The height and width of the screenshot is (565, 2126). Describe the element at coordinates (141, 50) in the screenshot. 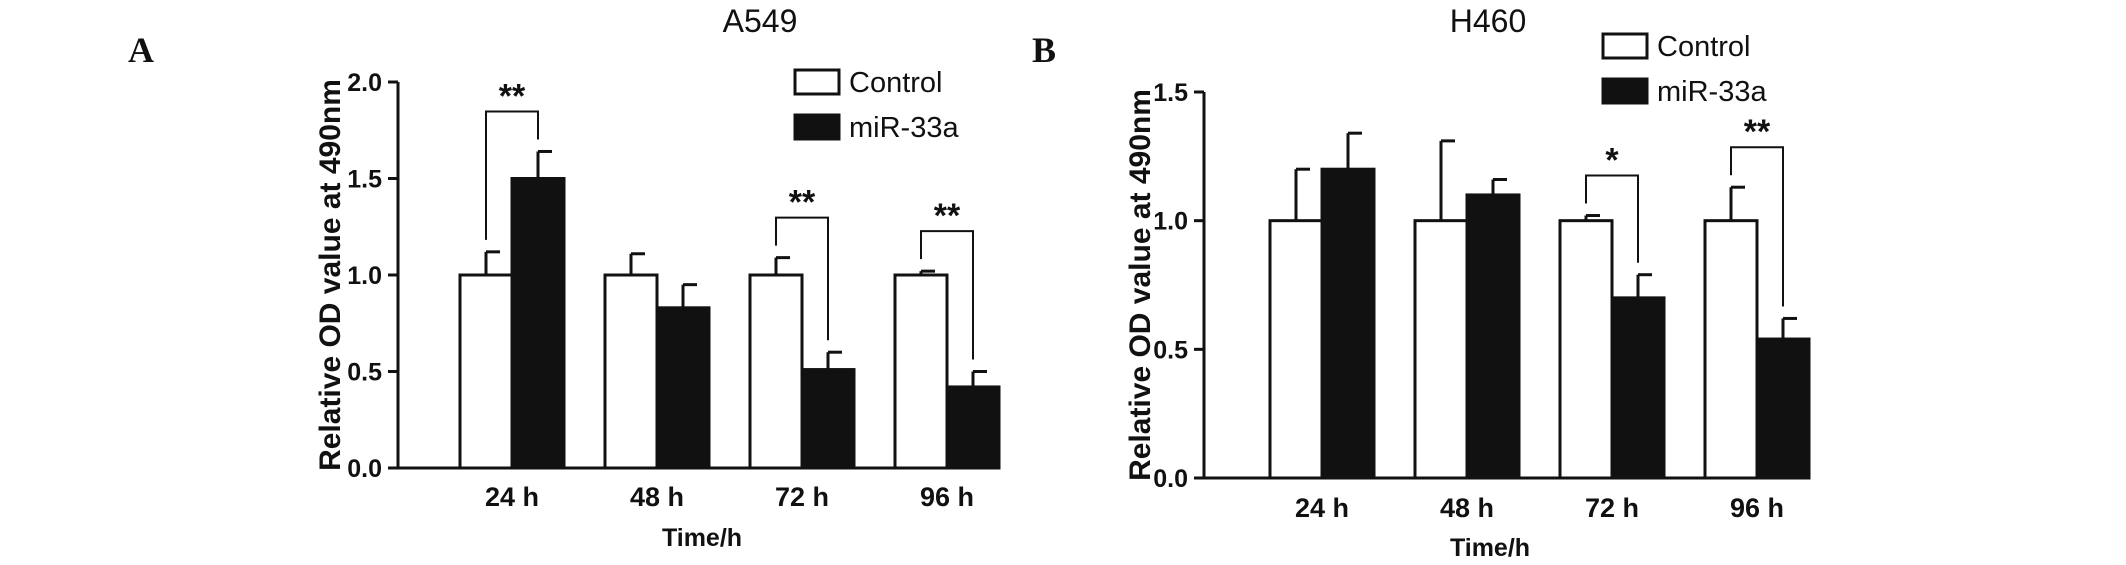

I see `panel-a-letter: A` at that location.